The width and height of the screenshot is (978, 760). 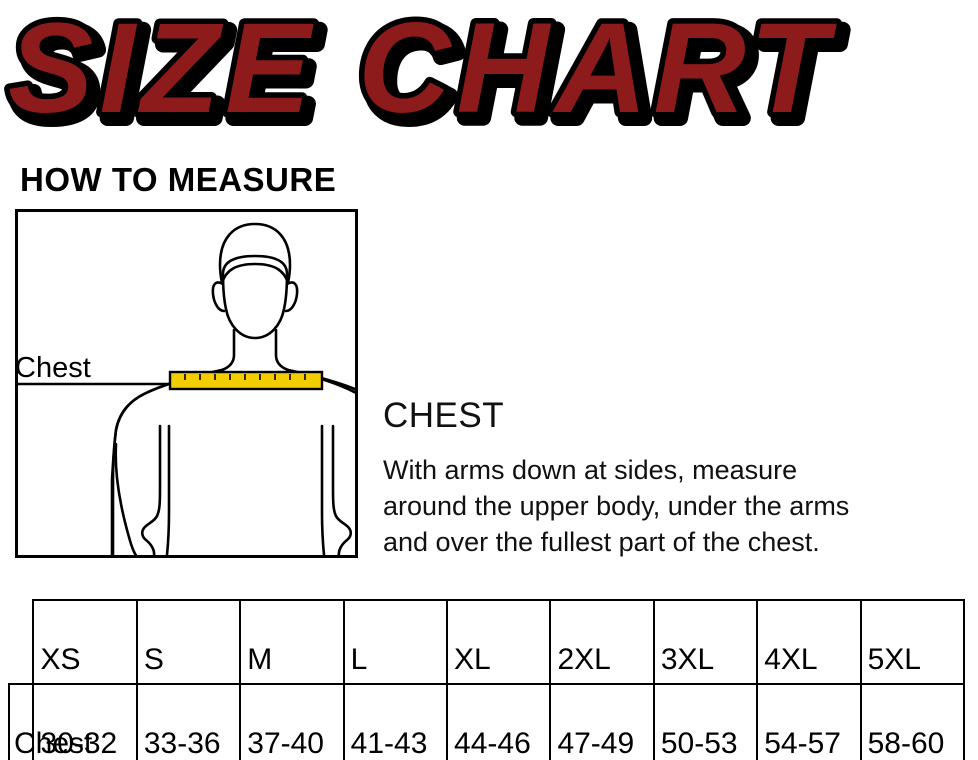 I want to click on table-header-s: S, so click(x=188, y=642).